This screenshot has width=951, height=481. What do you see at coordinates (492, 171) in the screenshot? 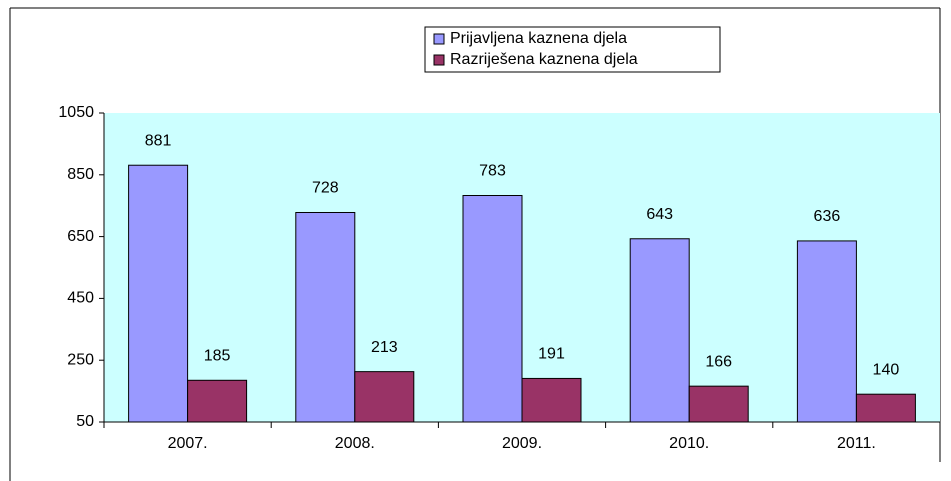
I see `data-label: 783` at bounding box center [492, 171].